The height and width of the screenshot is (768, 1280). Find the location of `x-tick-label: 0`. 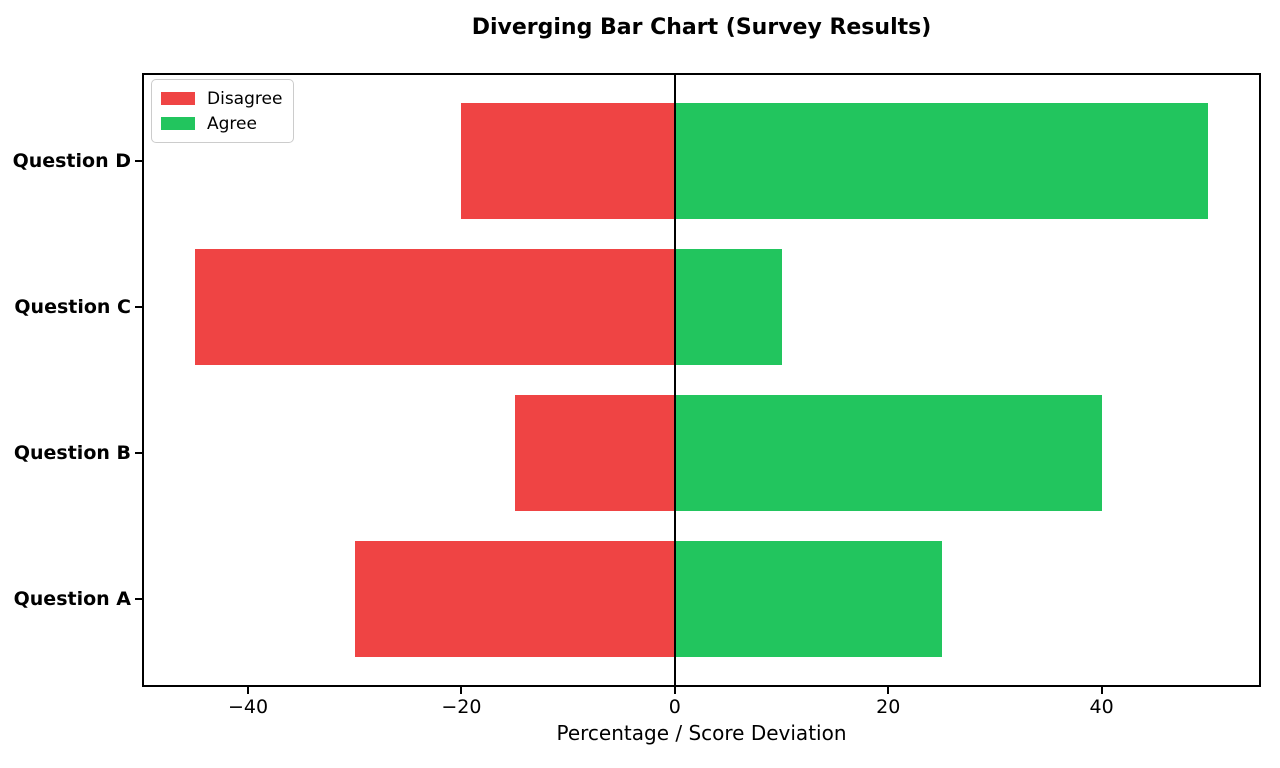

x-tick-label: 0 is located at coordinates (674, 707).